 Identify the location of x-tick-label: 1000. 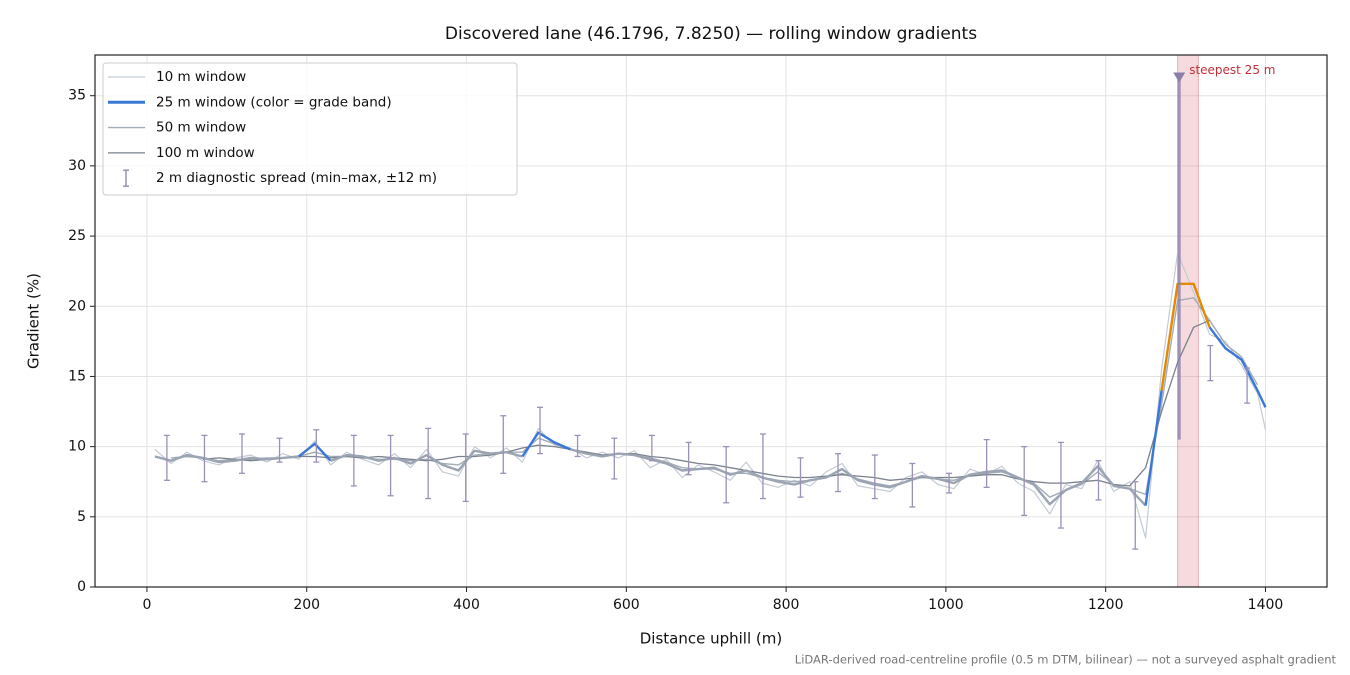
(946, 605).